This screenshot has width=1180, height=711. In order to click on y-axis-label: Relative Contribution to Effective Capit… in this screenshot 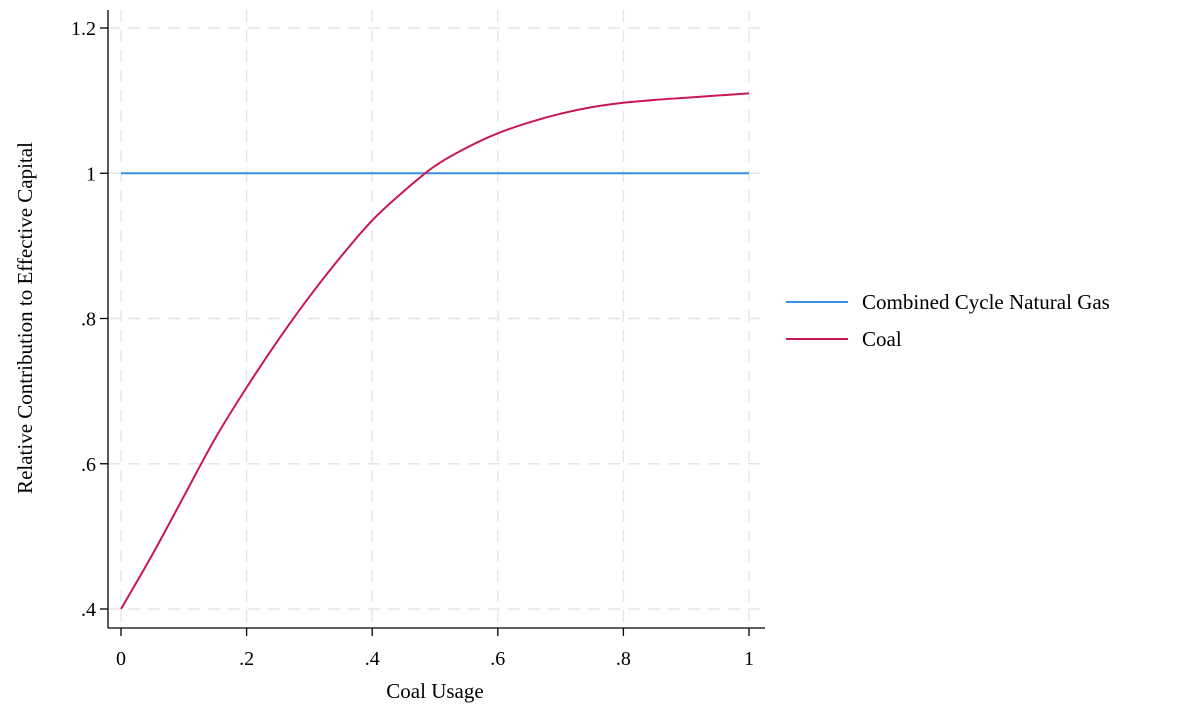, I will do `click(25, 318)`.